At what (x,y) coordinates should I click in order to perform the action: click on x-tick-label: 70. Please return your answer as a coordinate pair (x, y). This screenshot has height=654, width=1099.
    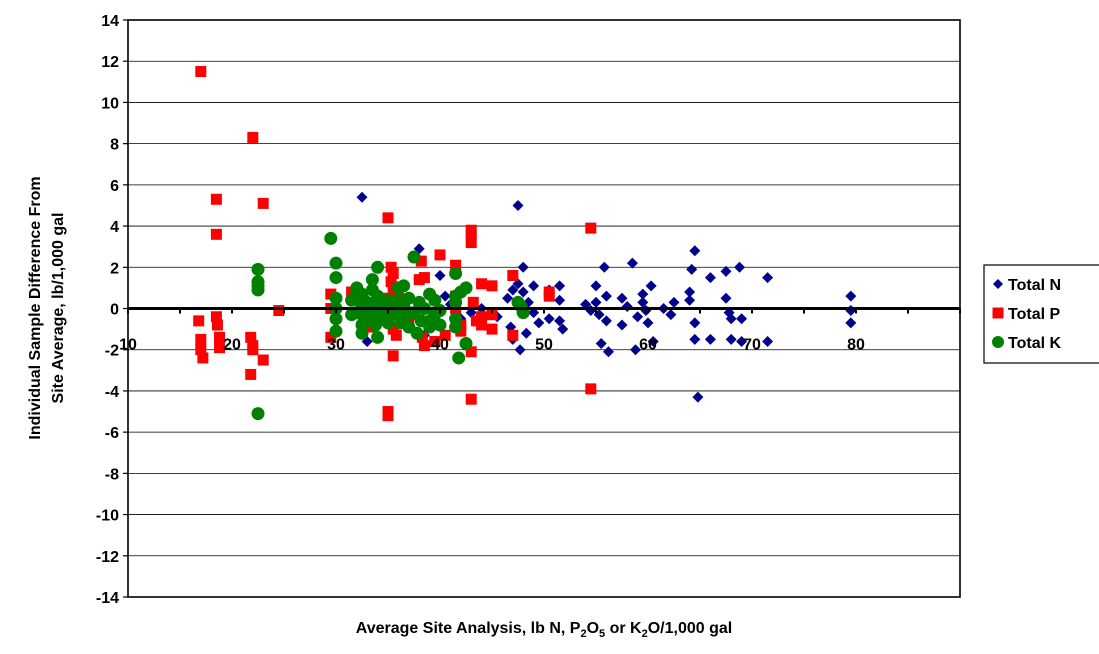
    Looking at the image, I should click on (752, 345).